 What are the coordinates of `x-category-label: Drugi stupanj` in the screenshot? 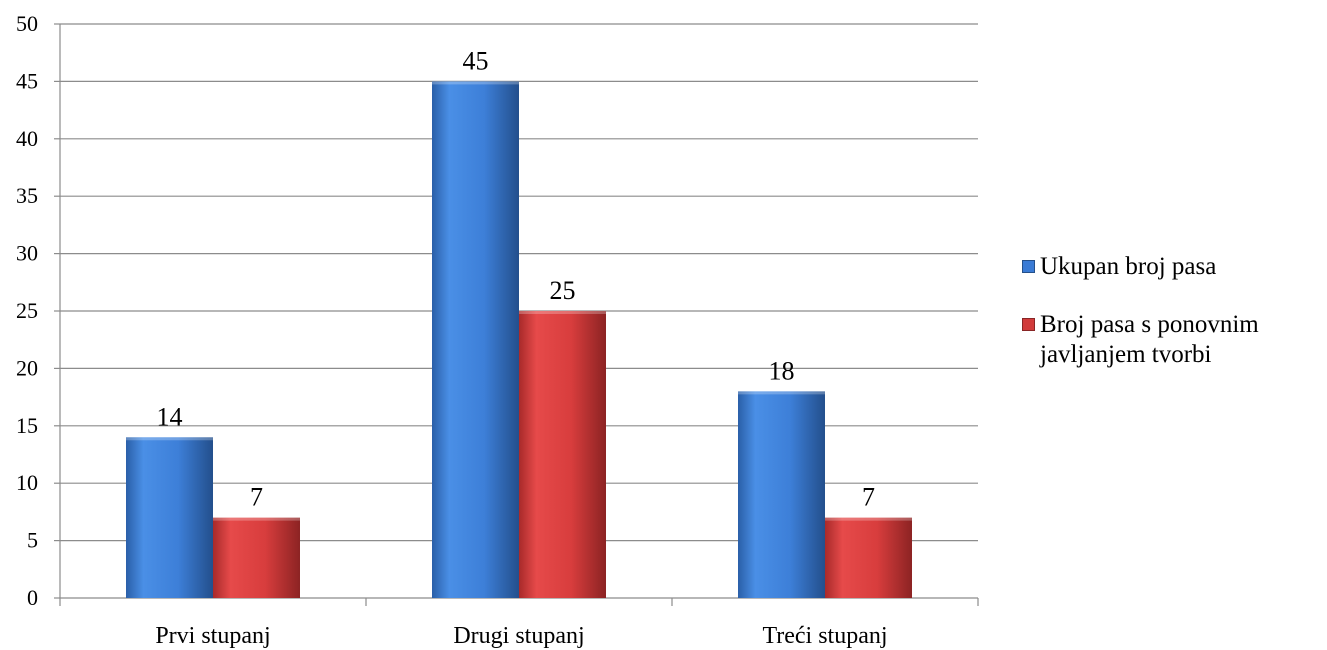 It's located at (518, 636).